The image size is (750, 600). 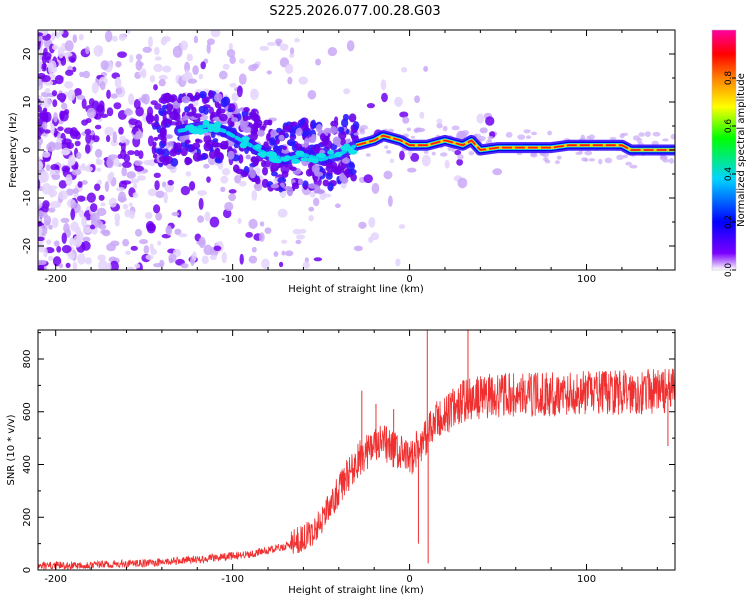 What do you see at coordinates (27, 54) in the screenshot?
I see `y-tick-label: 20` at bounding box center [27, 54].